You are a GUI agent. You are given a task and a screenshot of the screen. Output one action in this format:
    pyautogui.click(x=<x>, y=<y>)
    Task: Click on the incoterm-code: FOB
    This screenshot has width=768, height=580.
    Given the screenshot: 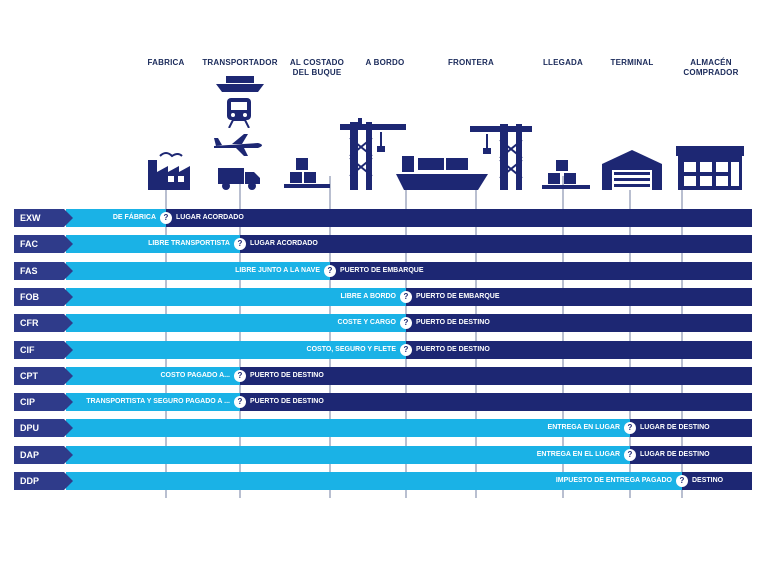 What is the action you would take?
    pyautogui.click(x=43, y=297)
    